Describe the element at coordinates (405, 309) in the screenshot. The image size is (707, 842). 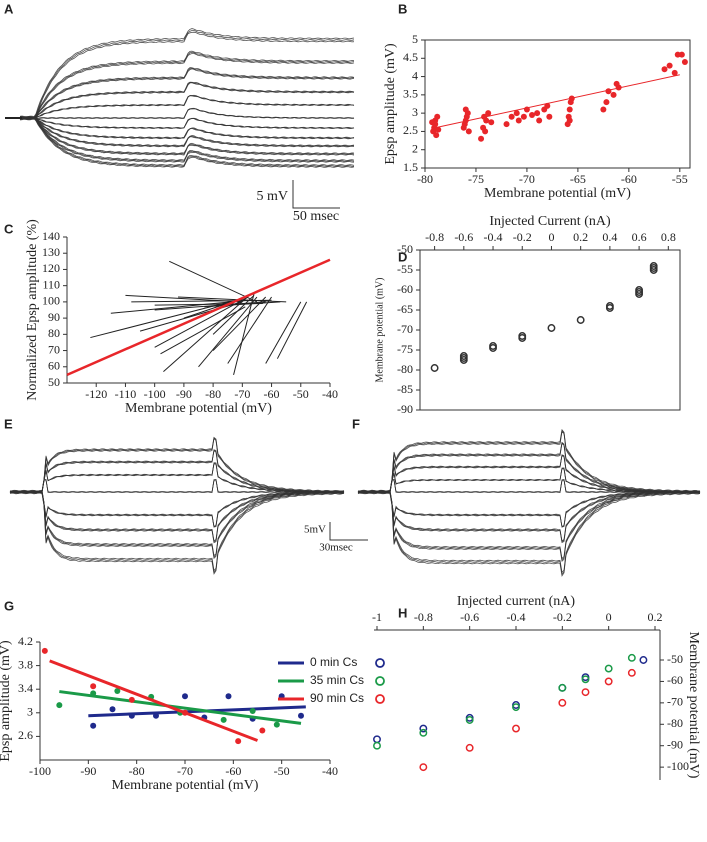
I see `y-tick-label: -65` at that location.